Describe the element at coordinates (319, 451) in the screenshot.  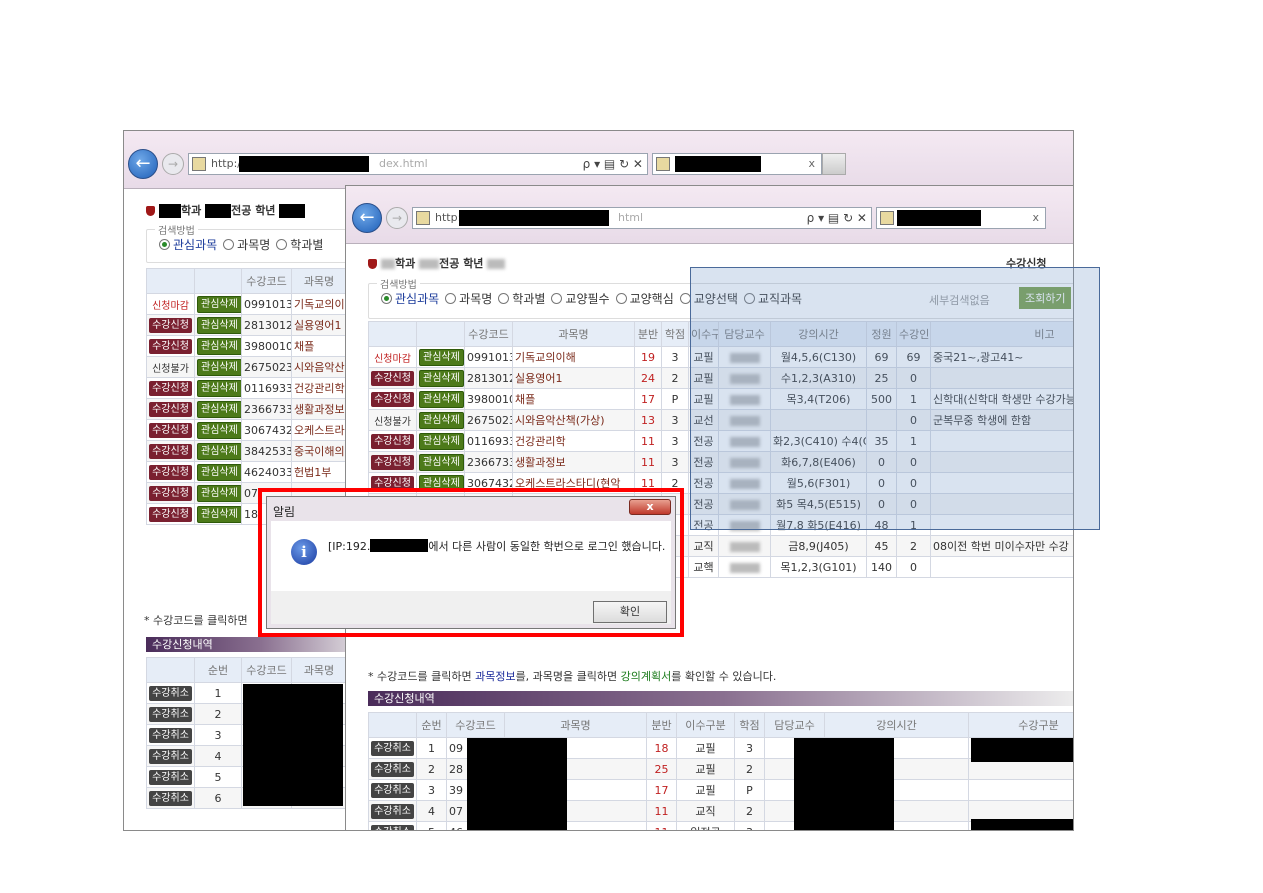
I see `name-text: 중국이해의` at that location.